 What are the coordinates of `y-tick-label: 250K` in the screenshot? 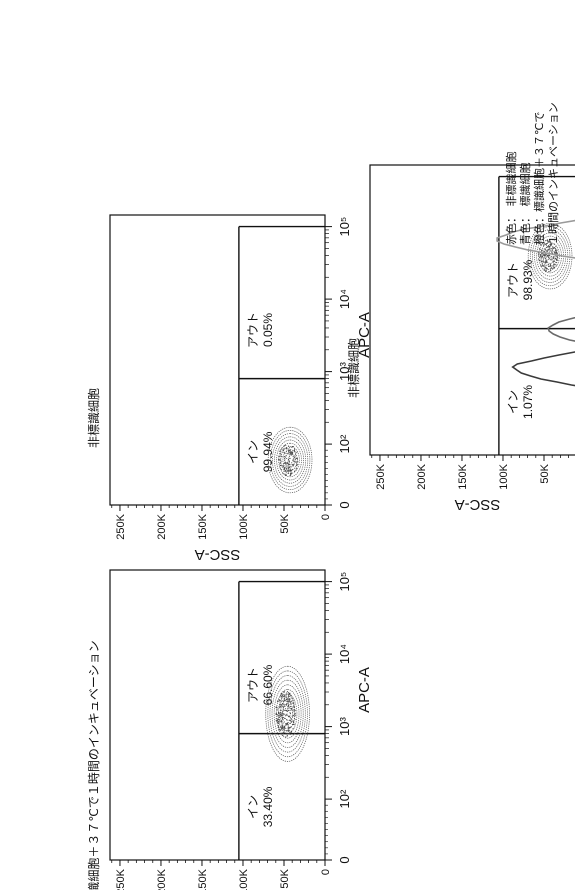 It's located at (381, 476).